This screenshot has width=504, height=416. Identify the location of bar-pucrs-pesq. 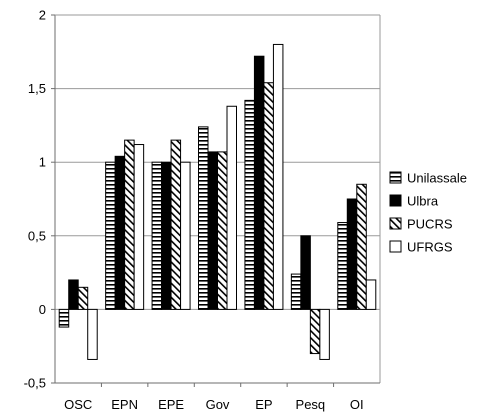
(315, 331).